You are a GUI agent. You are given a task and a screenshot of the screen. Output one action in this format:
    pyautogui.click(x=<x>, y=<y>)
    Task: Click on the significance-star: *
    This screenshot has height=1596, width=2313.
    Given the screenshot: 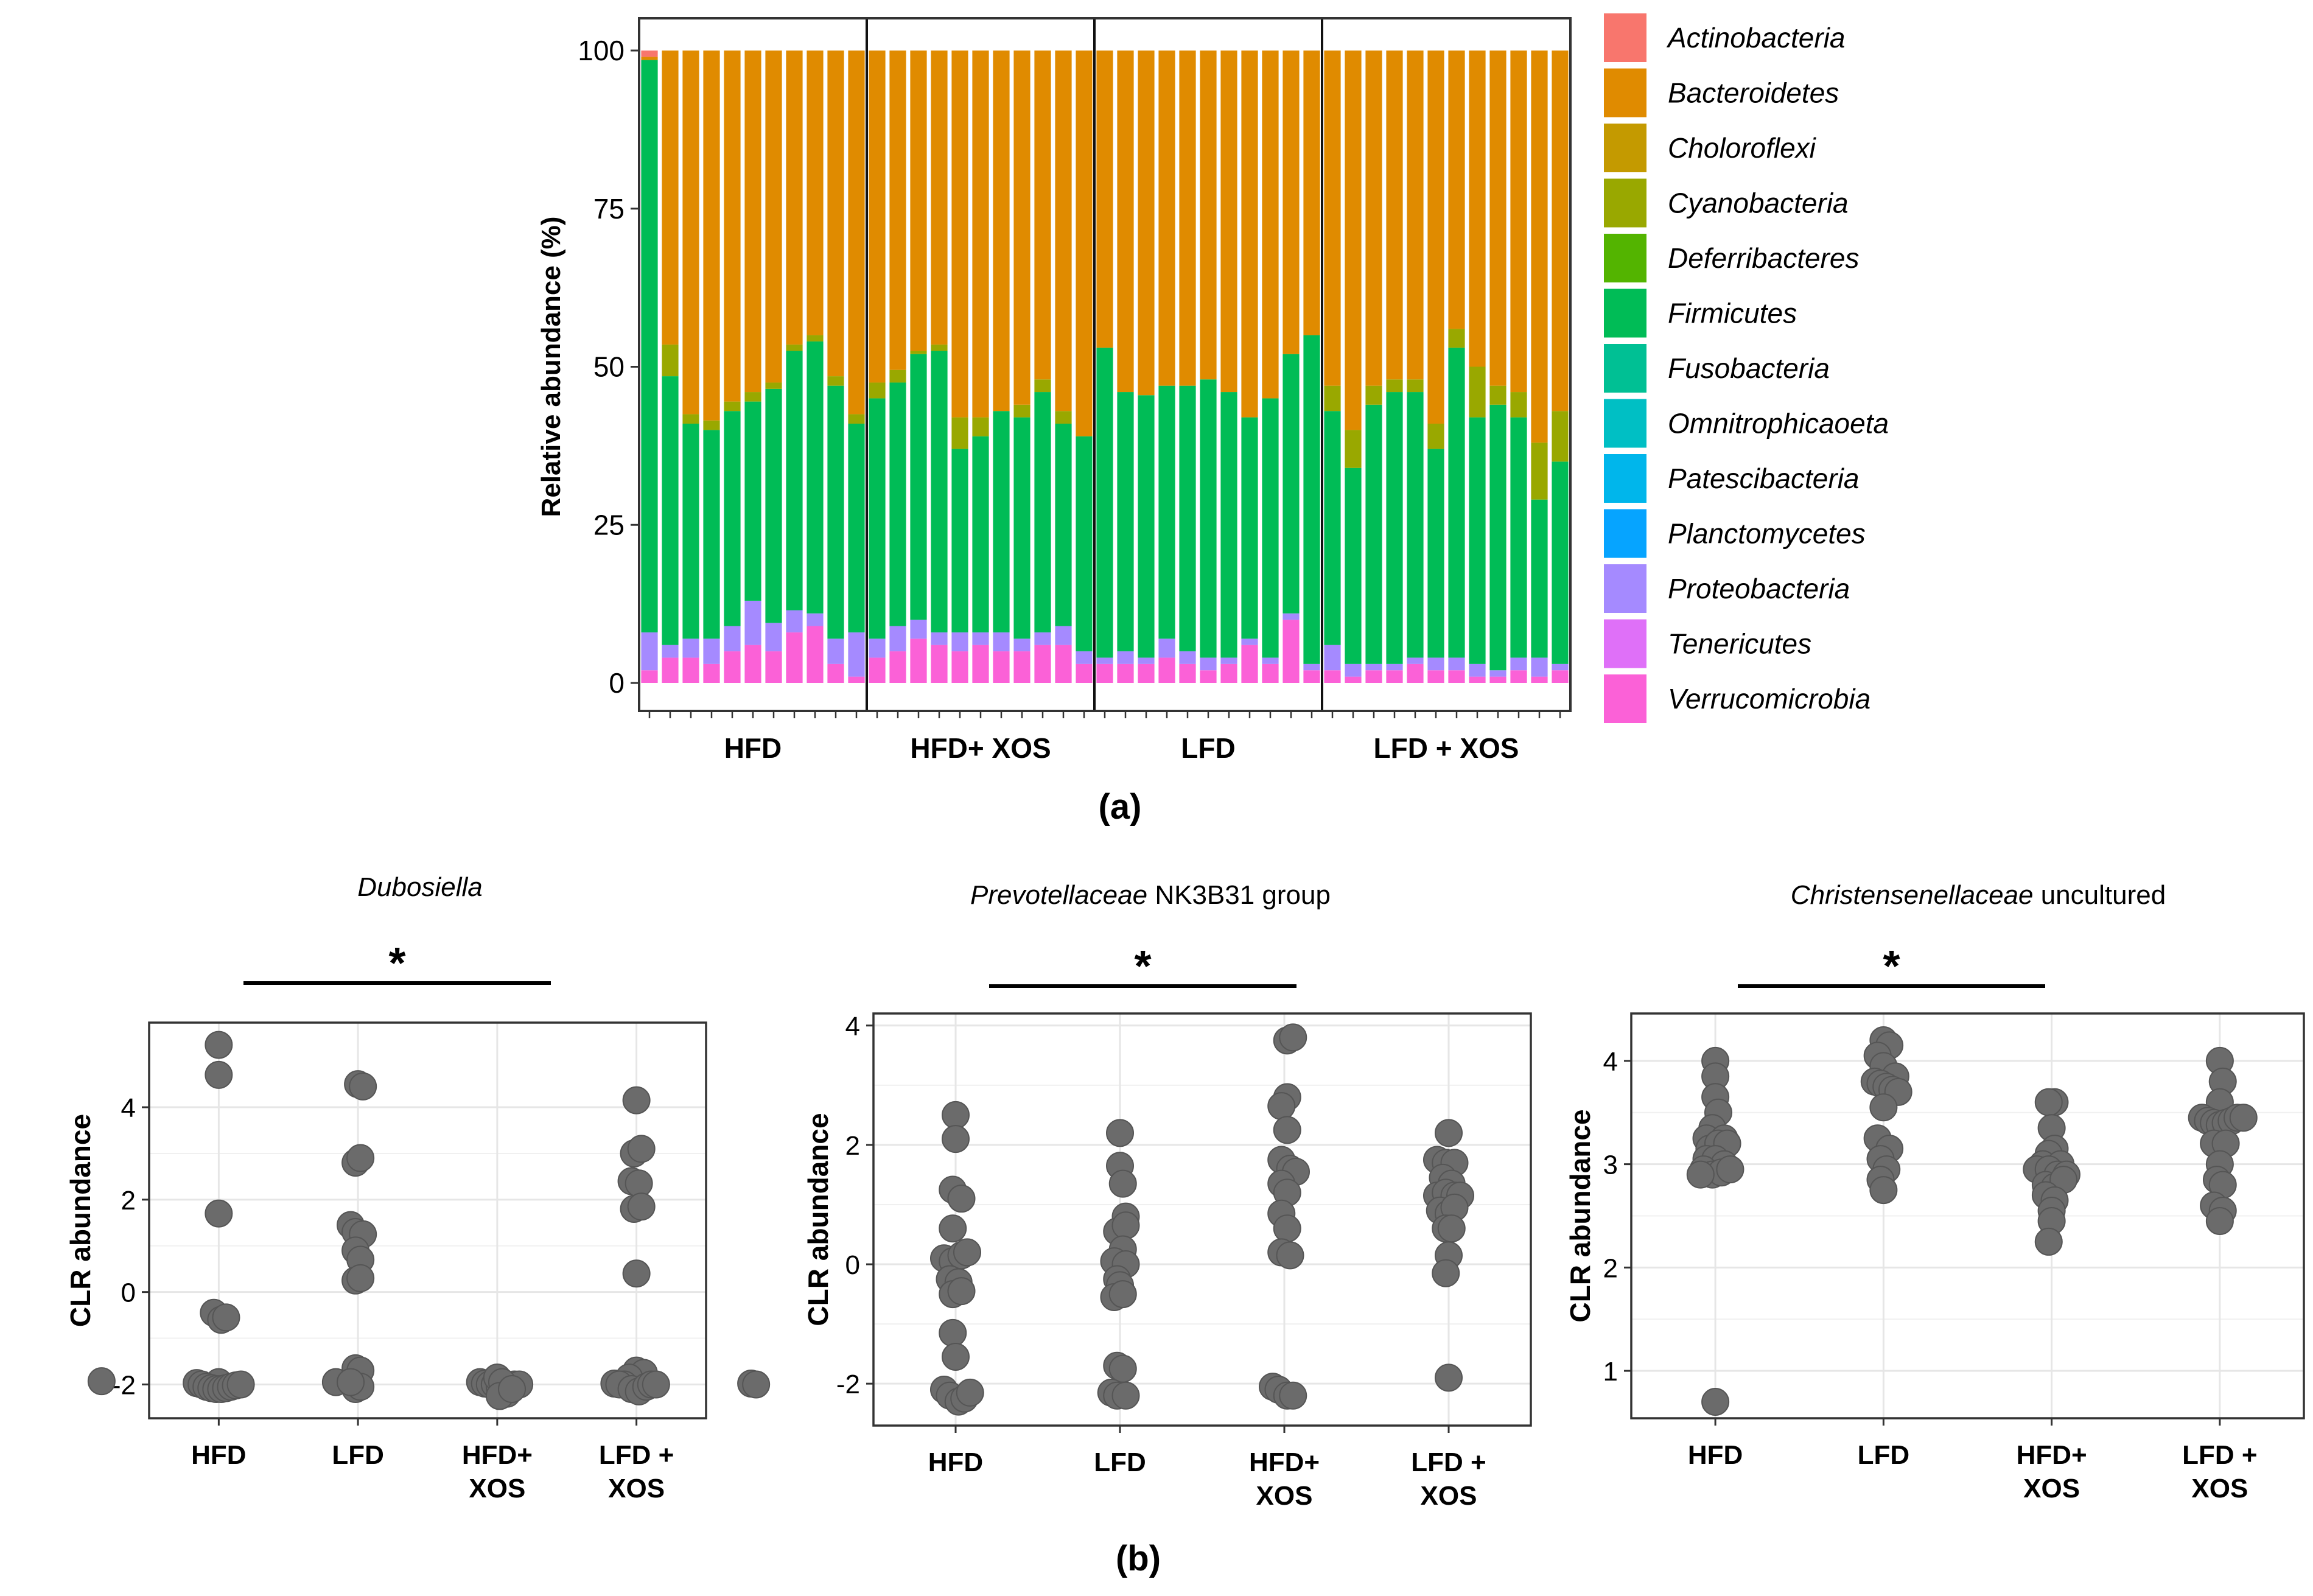 What is the action you would take?
    pyautogui.click(x=1891, y=966)
    